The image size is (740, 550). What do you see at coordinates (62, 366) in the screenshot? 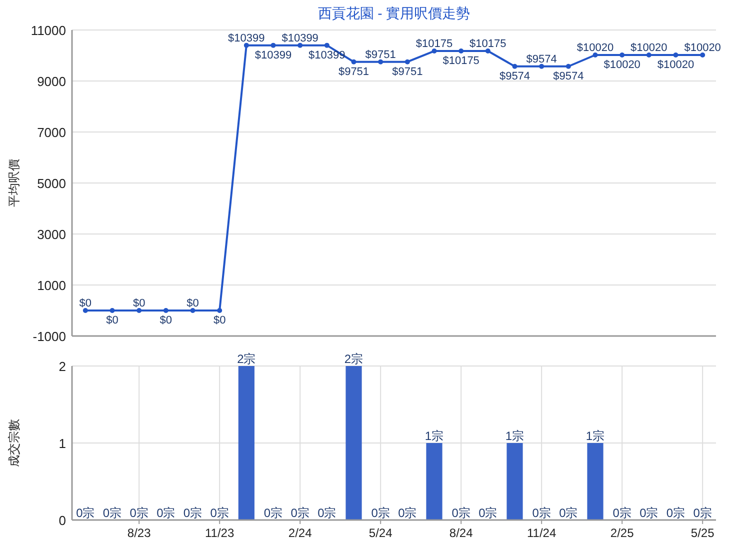
I see `y-tick-label: 2` at bounding box center [62, 366].